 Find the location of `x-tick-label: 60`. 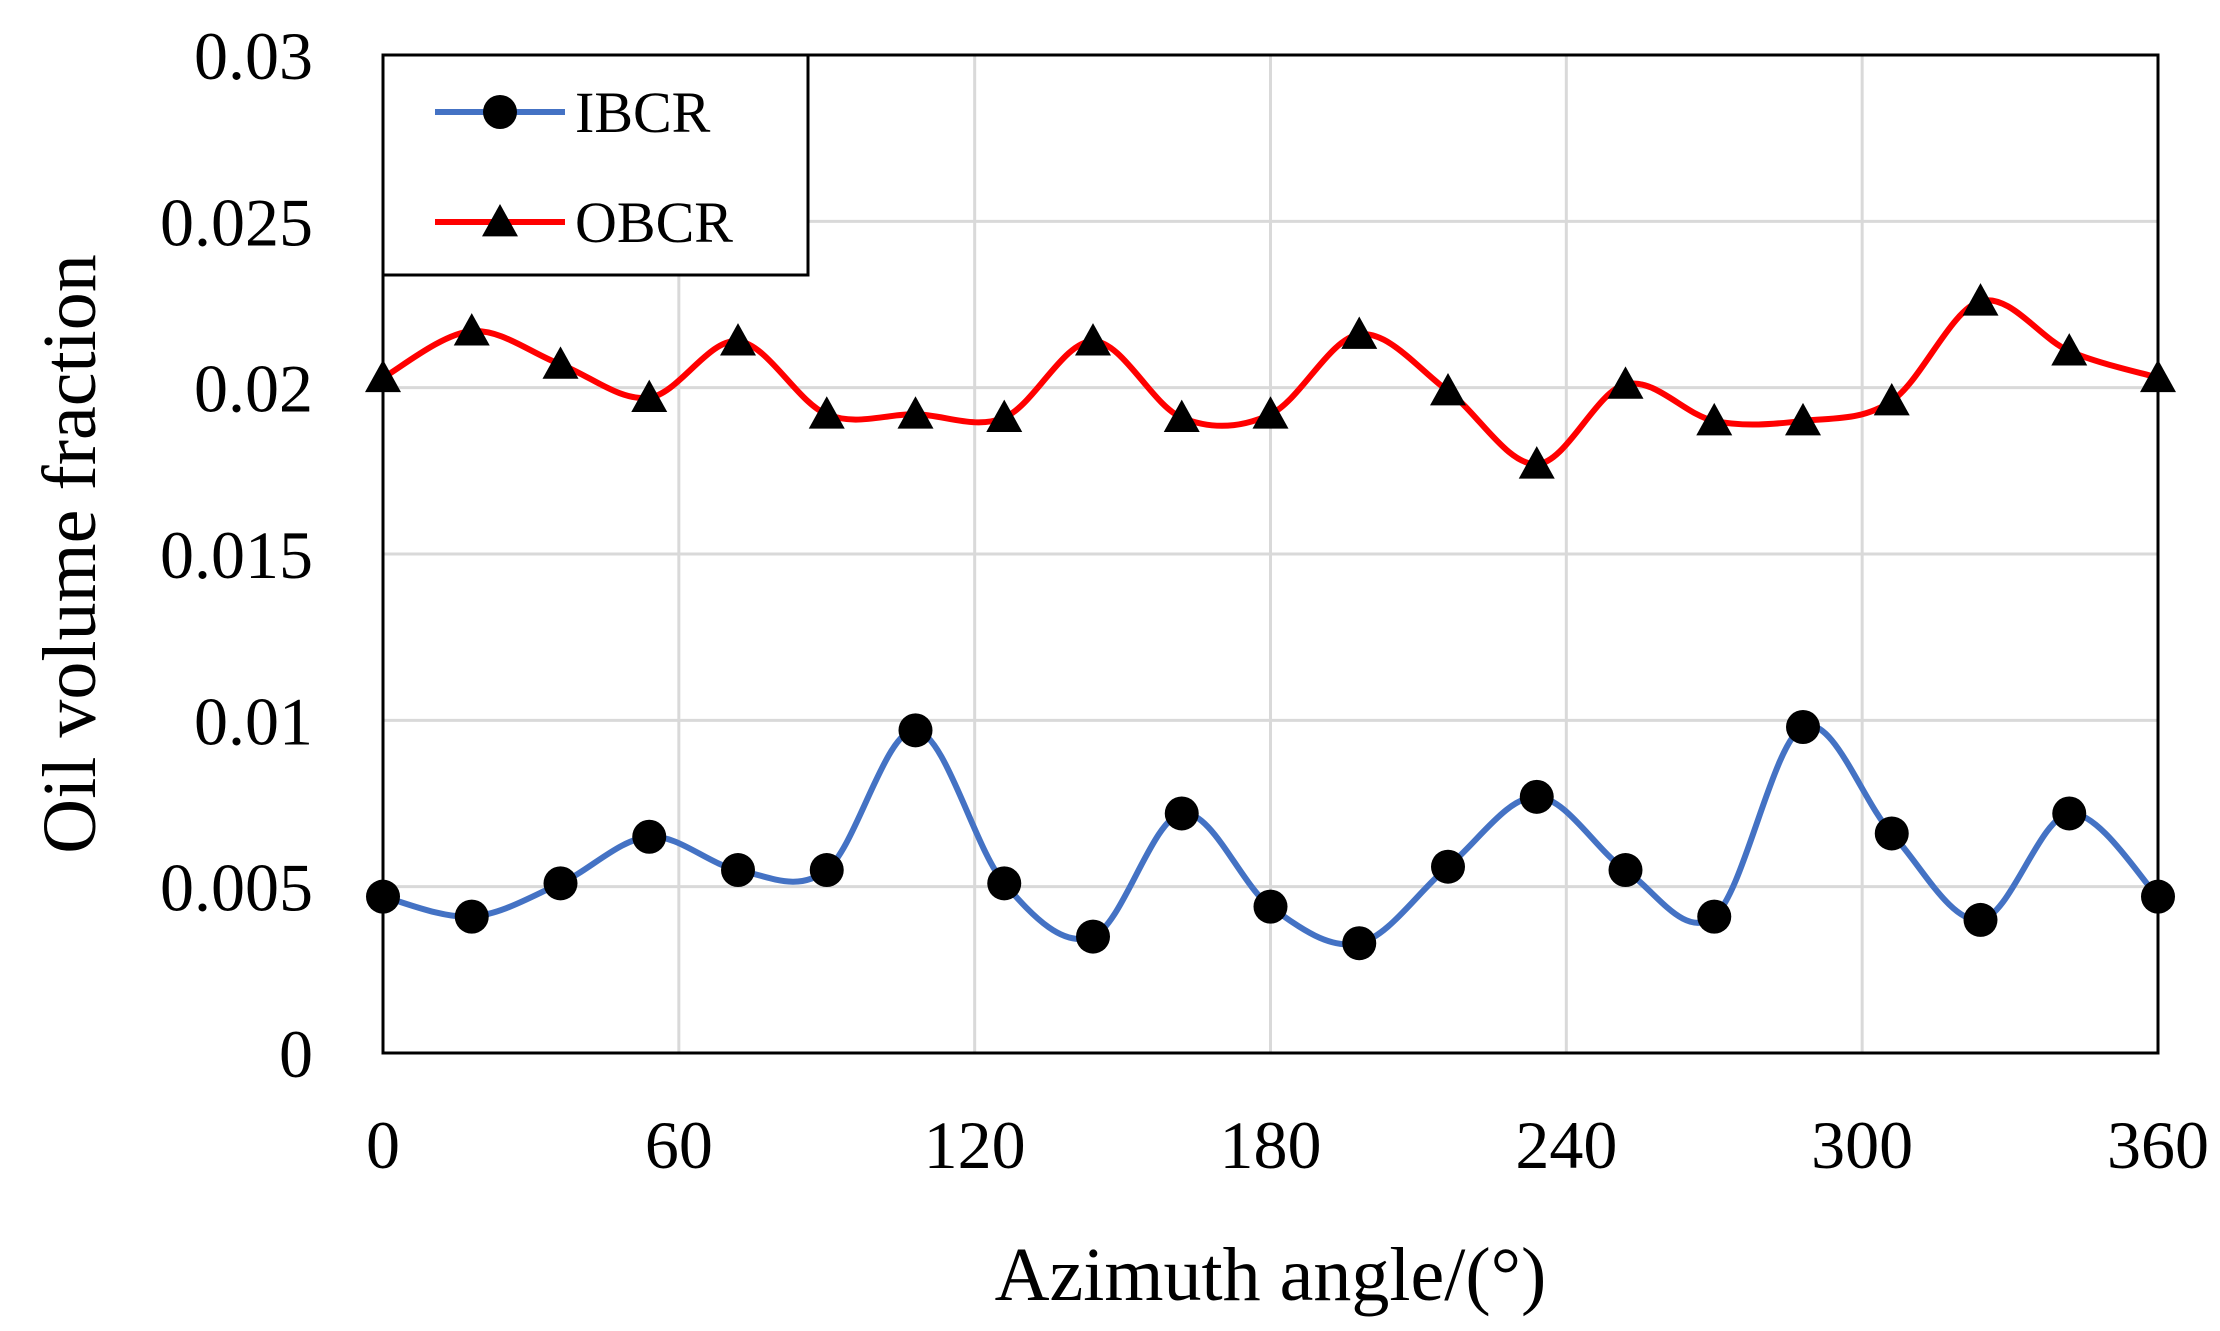

x-tick-label: 60 is located at coordinates (679, 1145).